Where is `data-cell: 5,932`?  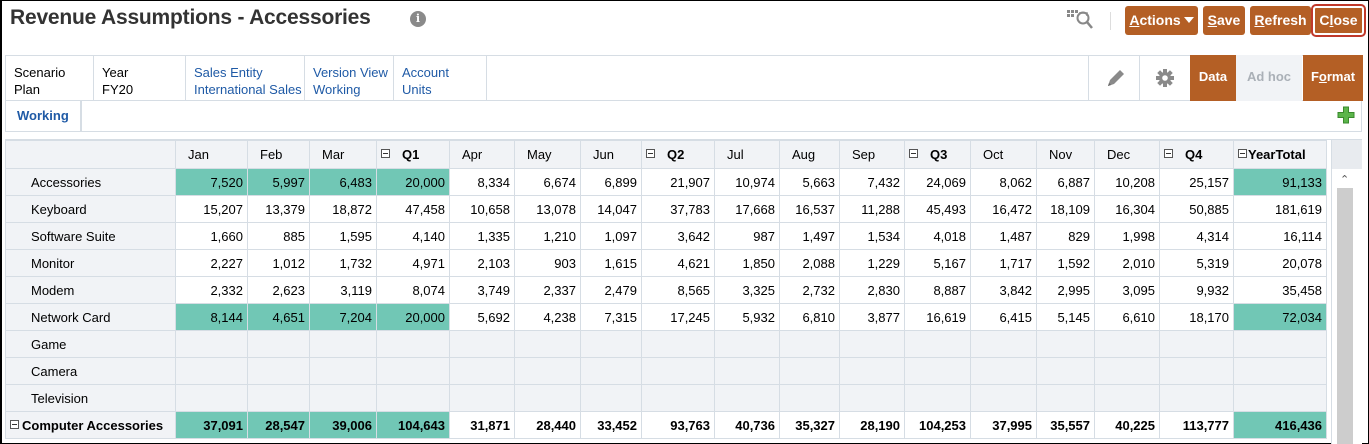 data-cell: 5,932 is located at coordinates (747, 317).